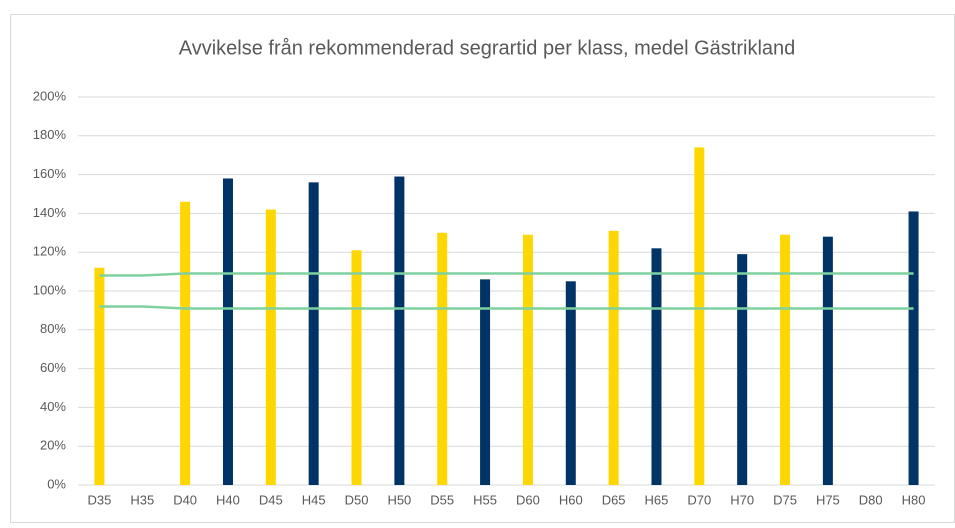  What do you see at coordinates (50, 212) in the screenshot?
I see `y-tick-label: 140%` at bounding box center [50, 212].